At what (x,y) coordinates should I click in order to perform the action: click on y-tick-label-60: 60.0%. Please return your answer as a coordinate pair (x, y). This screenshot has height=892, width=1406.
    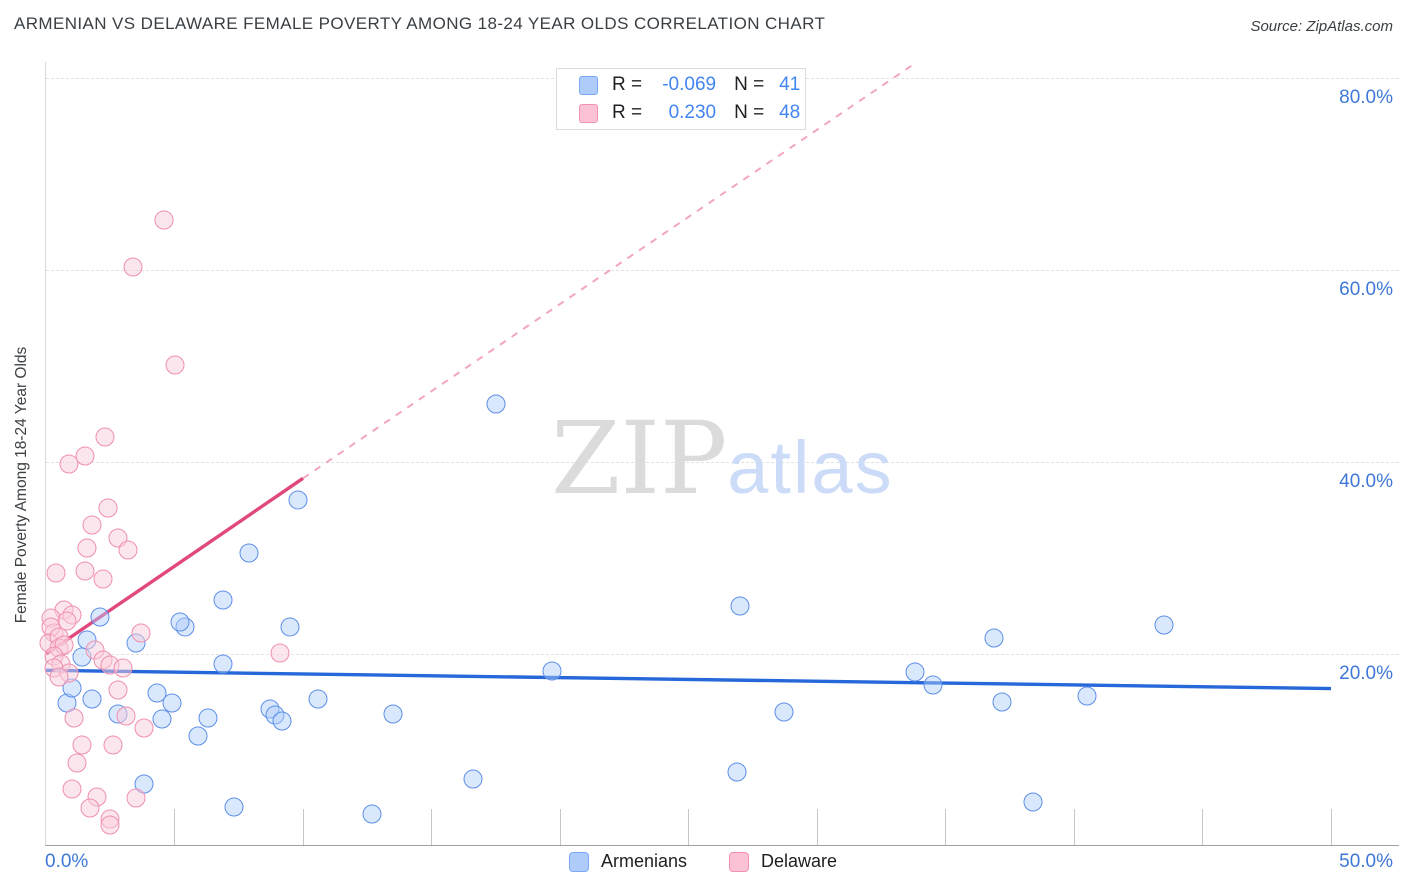
    Looking at the image, I should click on (1366, 289).